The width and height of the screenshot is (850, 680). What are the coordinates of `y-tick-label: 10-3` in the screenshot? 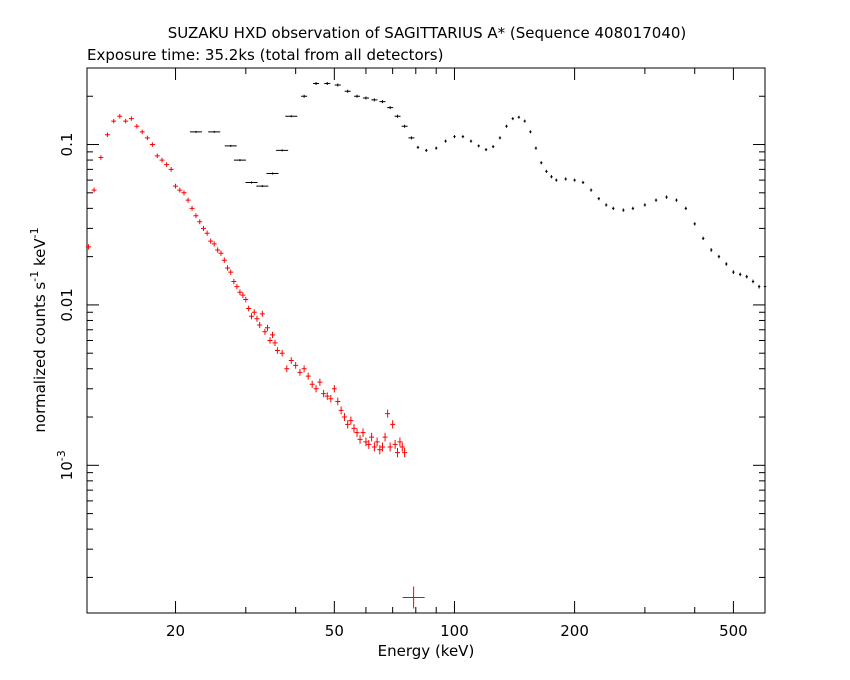 It's located at (65, 465).